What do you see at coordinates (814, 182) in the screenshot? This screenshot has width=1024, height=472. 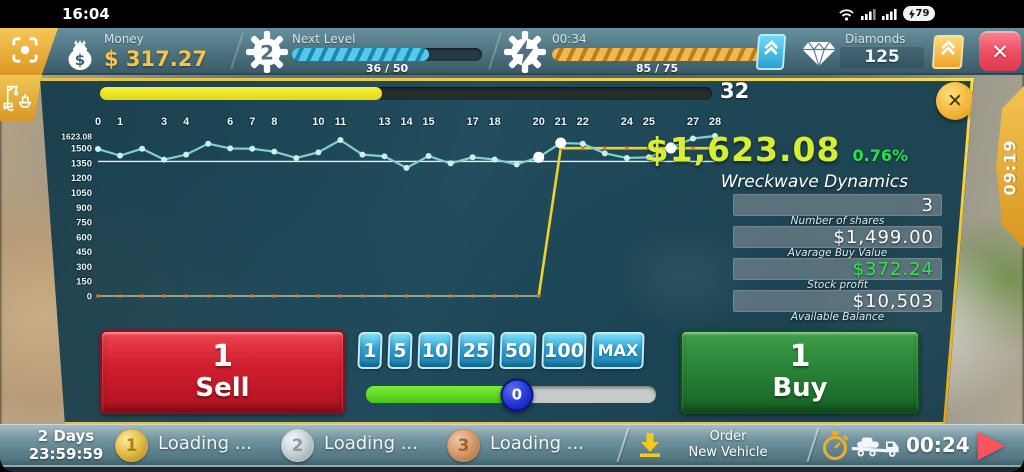 I see `company-name: Wreckwave Dynamics` at bounding box center [814, 182].